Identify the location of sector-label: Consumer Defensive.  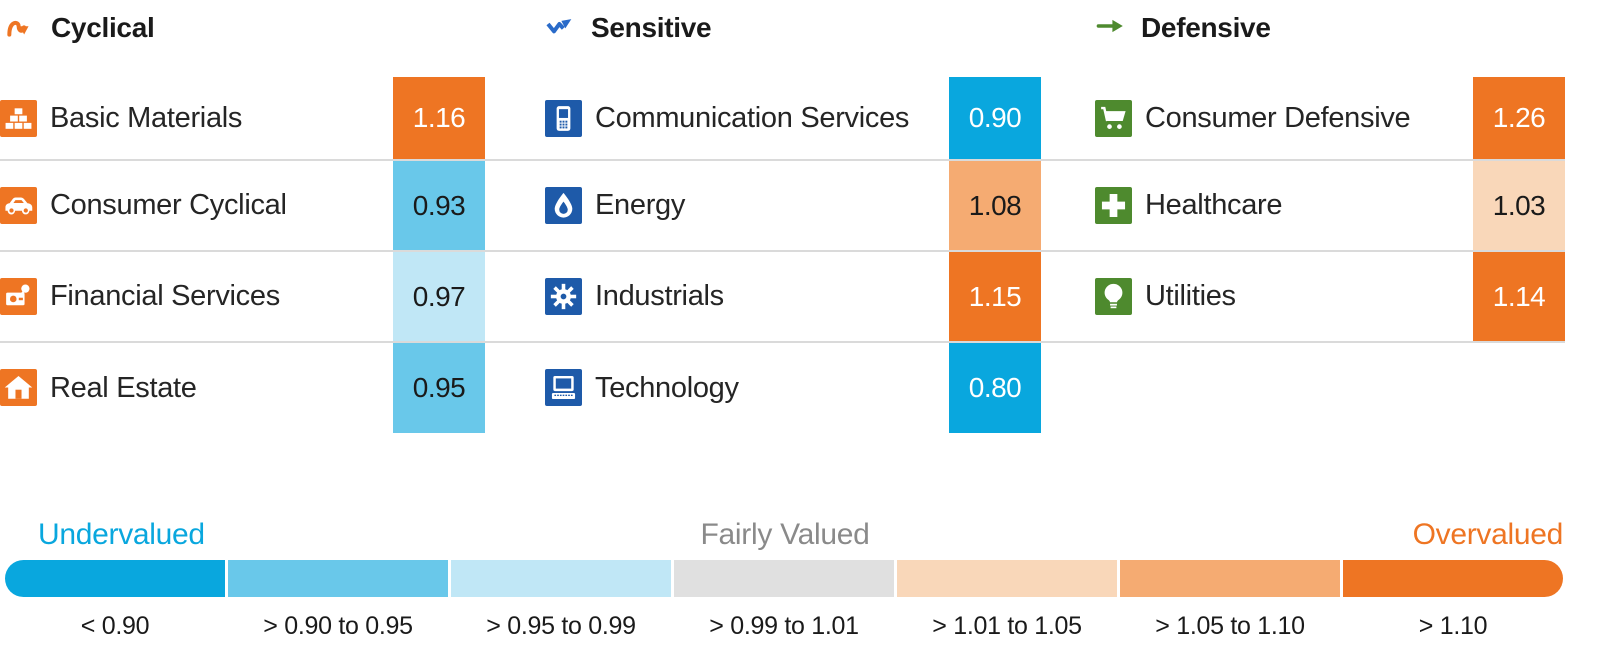
(1278, 117).